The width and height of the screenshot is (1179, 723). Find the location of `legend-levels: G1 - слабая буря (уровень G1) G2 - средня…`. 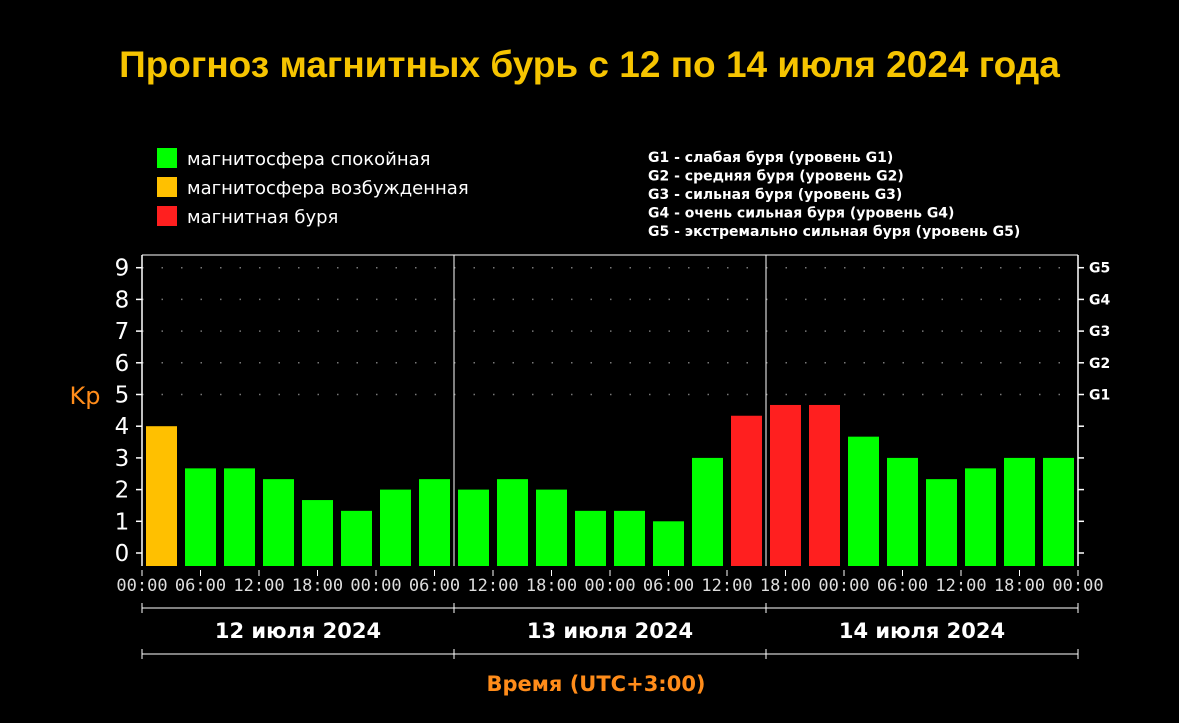

legend-levels: G1 - слабая буря (уровень G1) G2 - средня… is located at coordinates (834, 195).